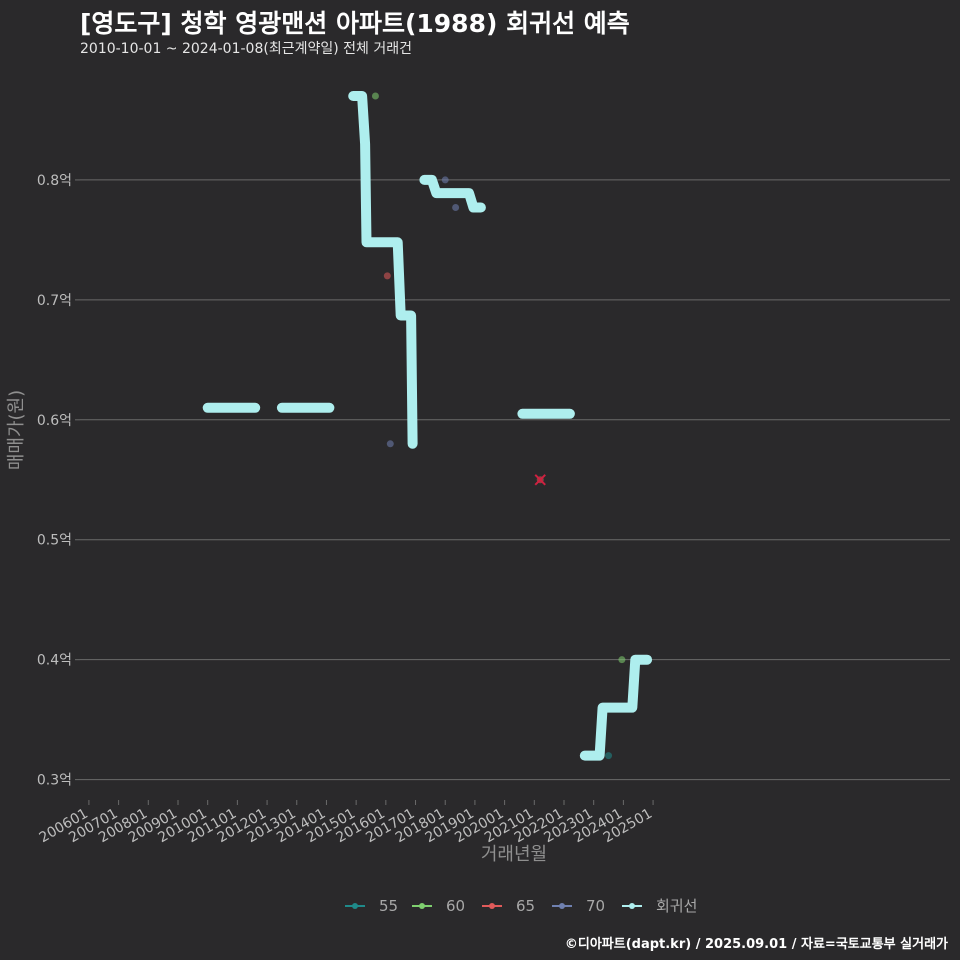 Image resolution: width=960 pixels, height=960 pixels. Describe the element at coordinates (355, 23) in the screenshot. I see `chart-title: [영도구] 청학 영광맨션 아파트(1988) 회귀선 예측` at that location.